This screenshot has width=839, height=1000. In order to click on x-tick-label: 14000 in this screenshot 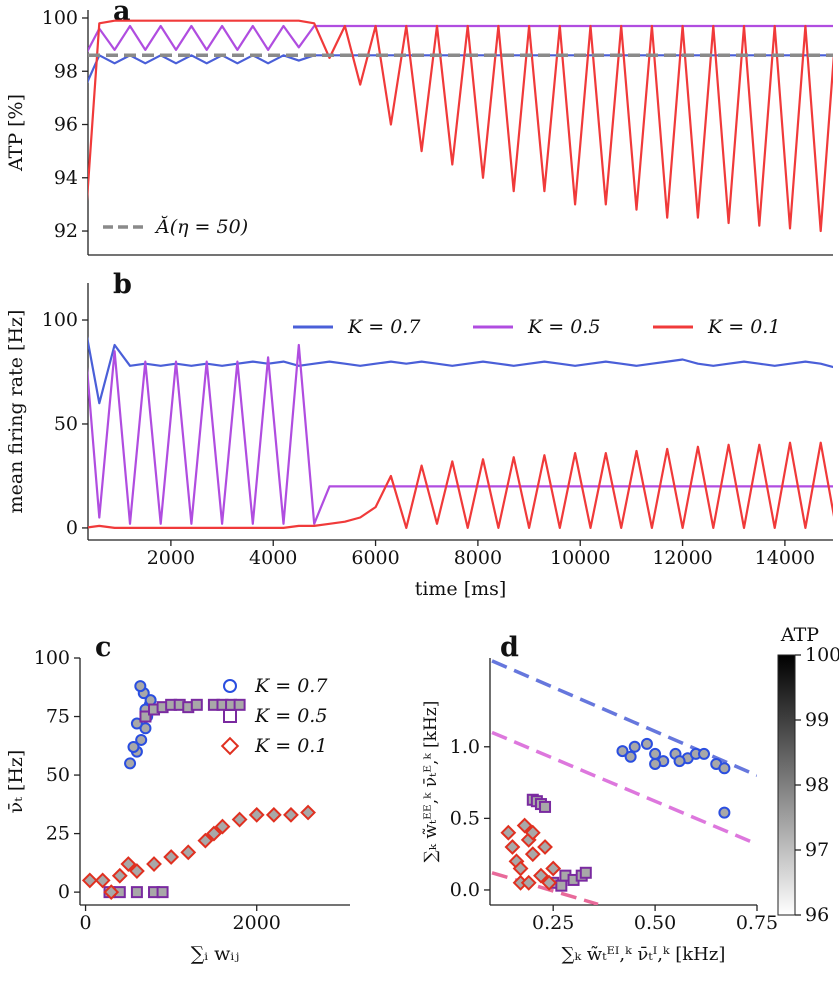, I will do `click(785, 558)`.